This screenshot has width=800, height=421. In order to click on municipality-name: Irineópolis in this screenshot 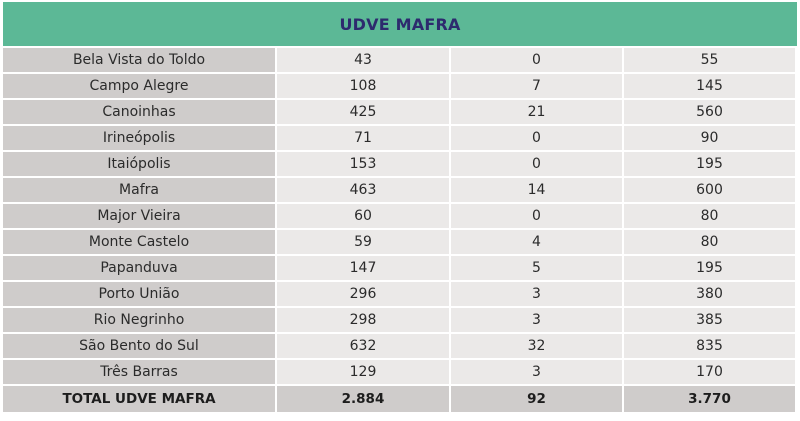, I will do `click(140, 139)`.